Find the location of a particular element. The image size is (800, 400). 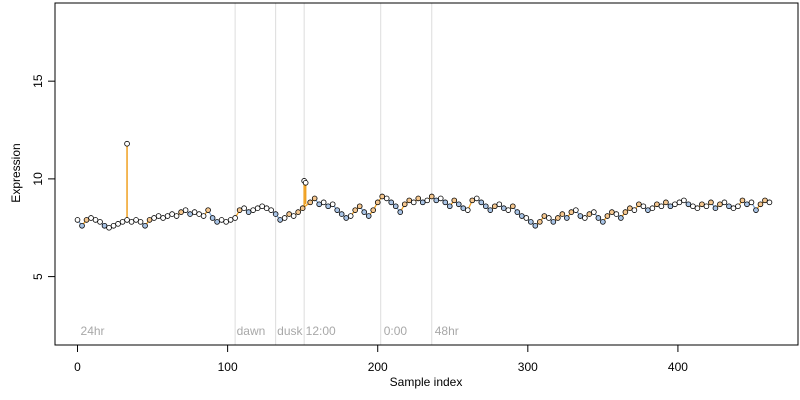

annotation-label-3: 12:00 is located at coordinates (321, 331).